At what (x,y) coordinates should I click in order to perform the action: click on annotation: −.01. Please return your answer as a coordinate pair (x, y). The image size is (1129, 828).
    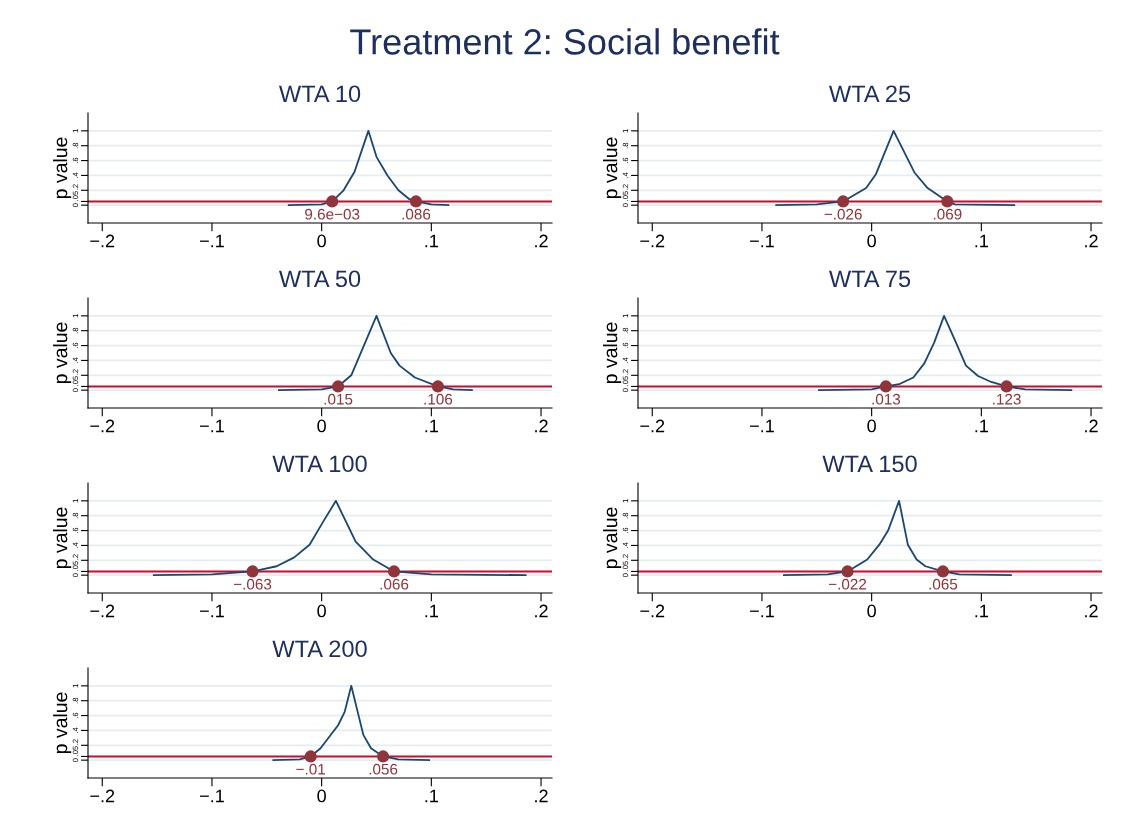
    Looking at the image, I should click on (311, 769).